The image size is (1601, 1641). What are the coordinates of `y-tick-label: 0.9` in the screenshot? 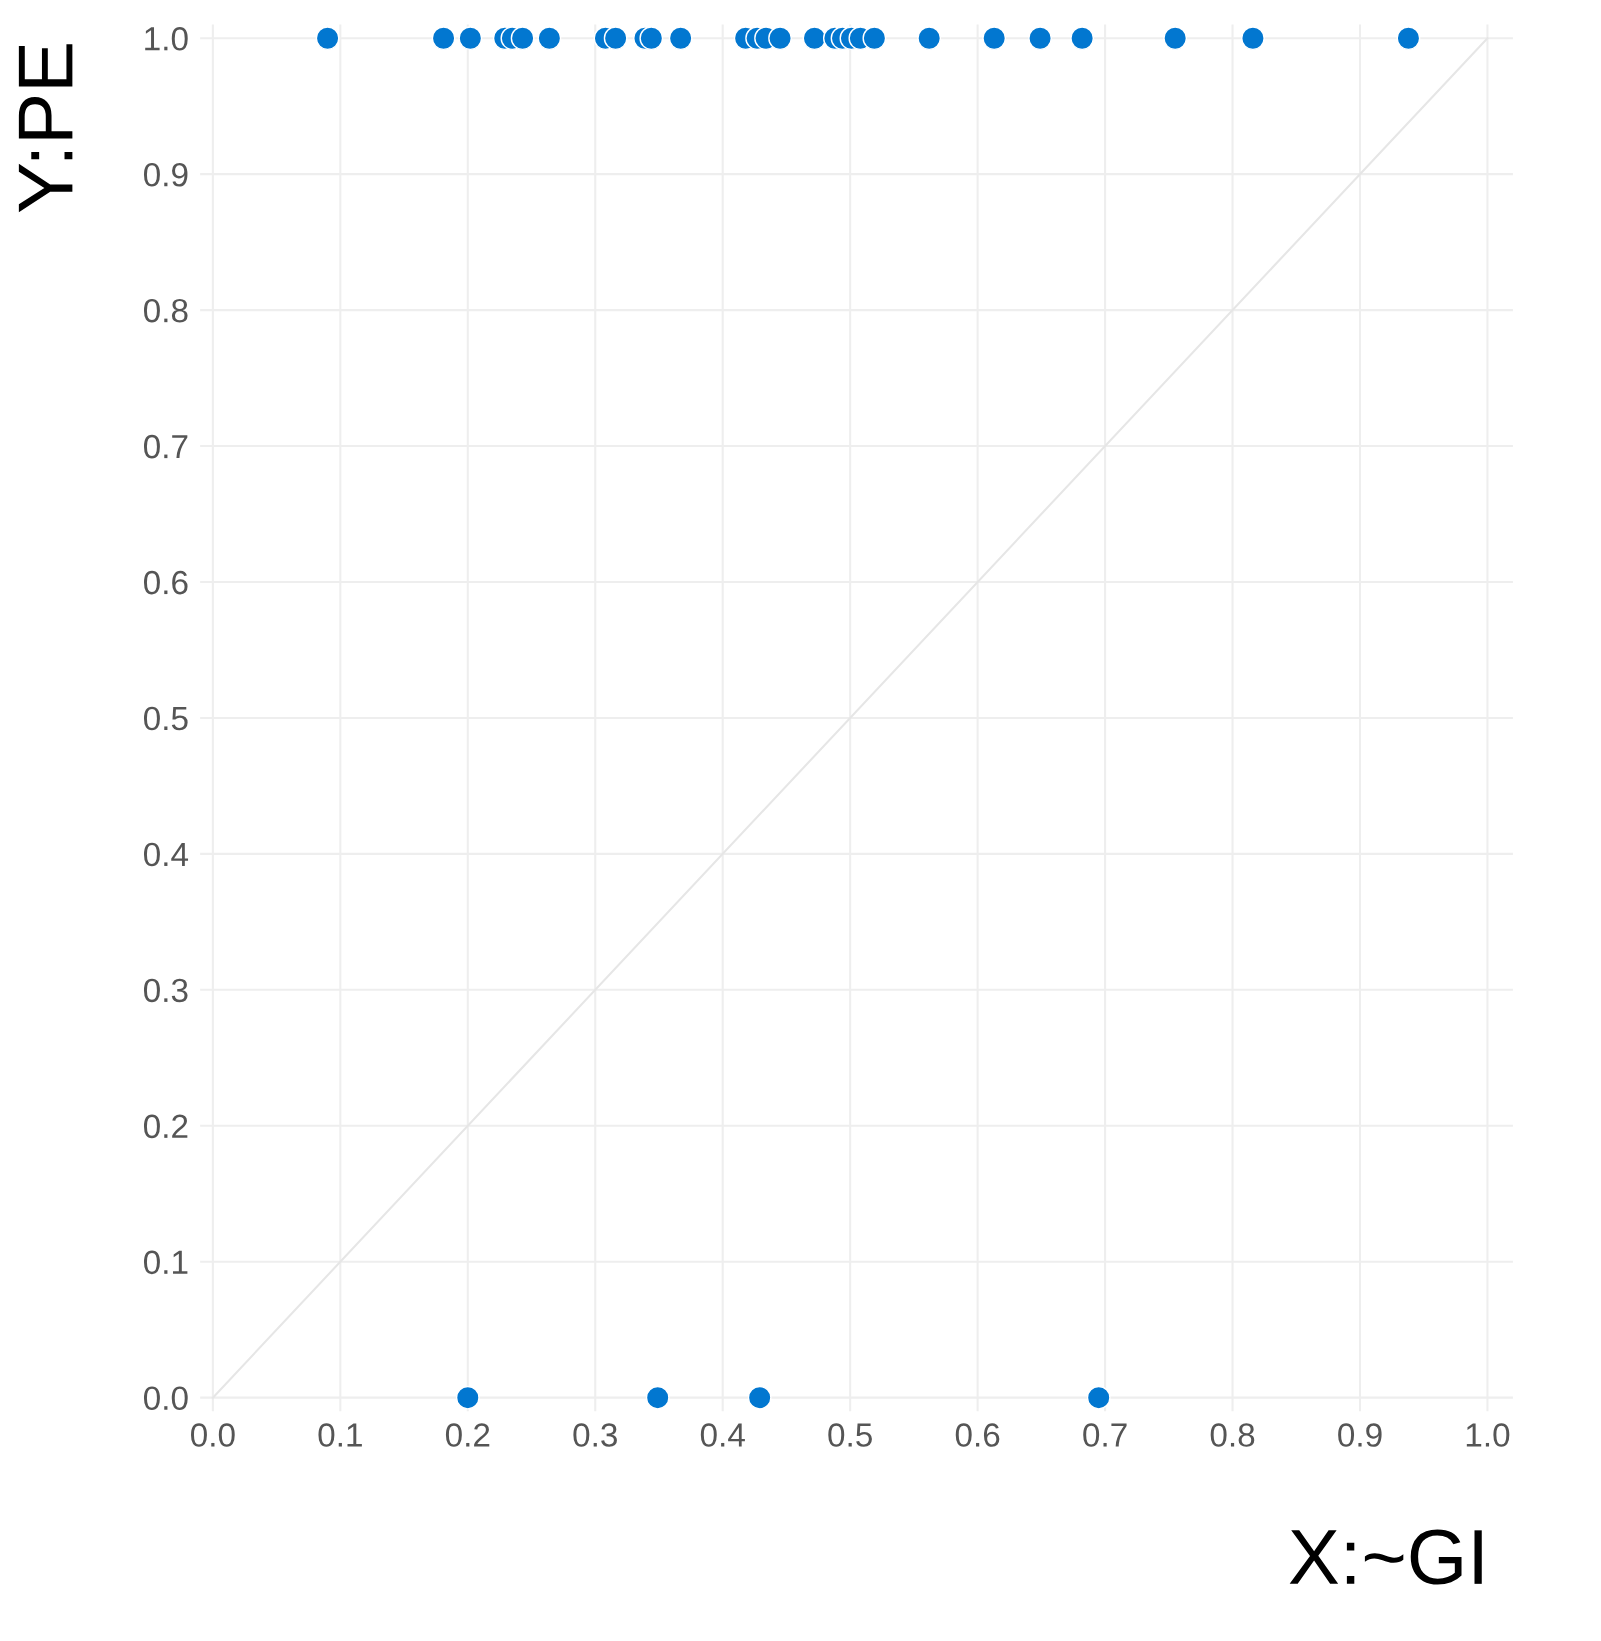 It's located at (165, 174).